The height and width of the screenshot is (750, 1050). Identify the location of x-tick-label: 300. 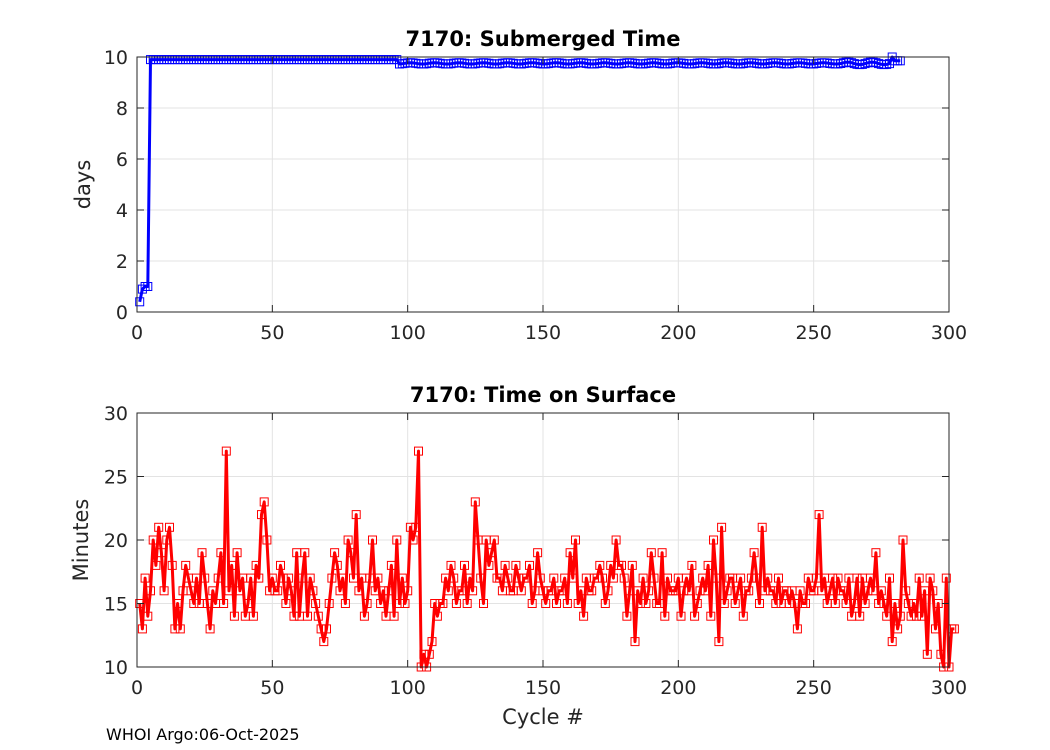
(949, 333).